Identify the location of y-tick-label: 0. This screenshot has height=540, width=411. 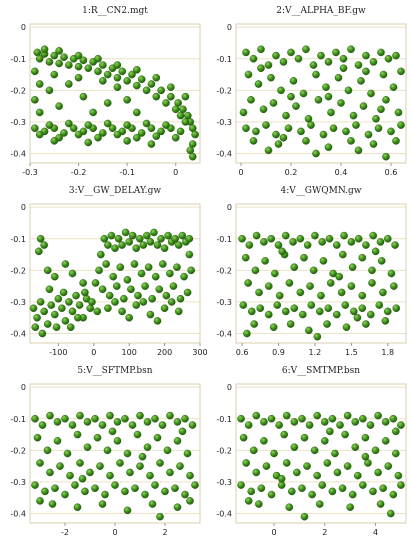
(229, 207).